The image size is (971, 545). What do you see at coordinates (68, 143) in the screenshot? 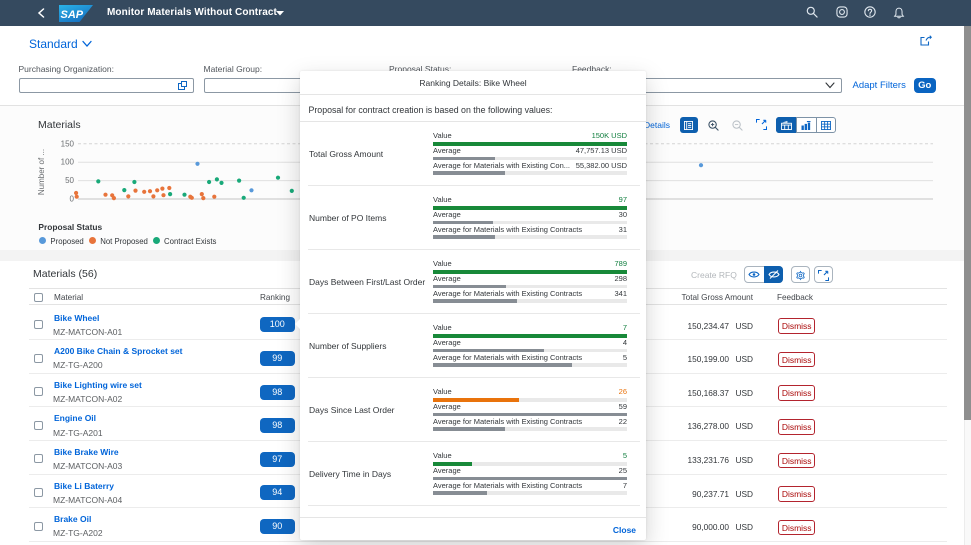
I see `svg-text: 150` at bounding box center [68, 143].